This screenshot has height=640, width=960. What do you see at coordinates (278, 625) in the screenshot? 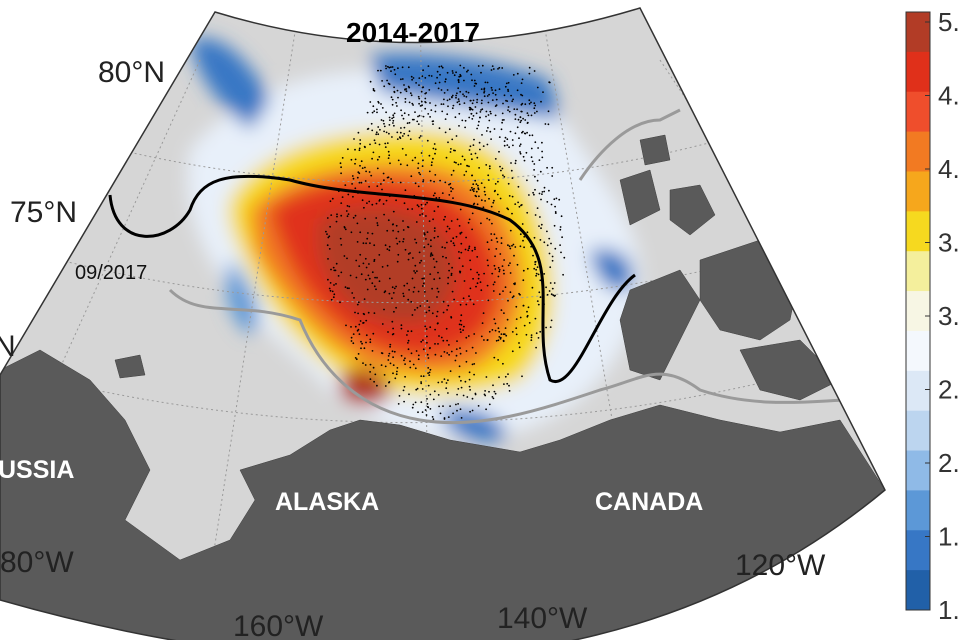
I see `longitude-label: 160°W` at bounding box center [278, 625].